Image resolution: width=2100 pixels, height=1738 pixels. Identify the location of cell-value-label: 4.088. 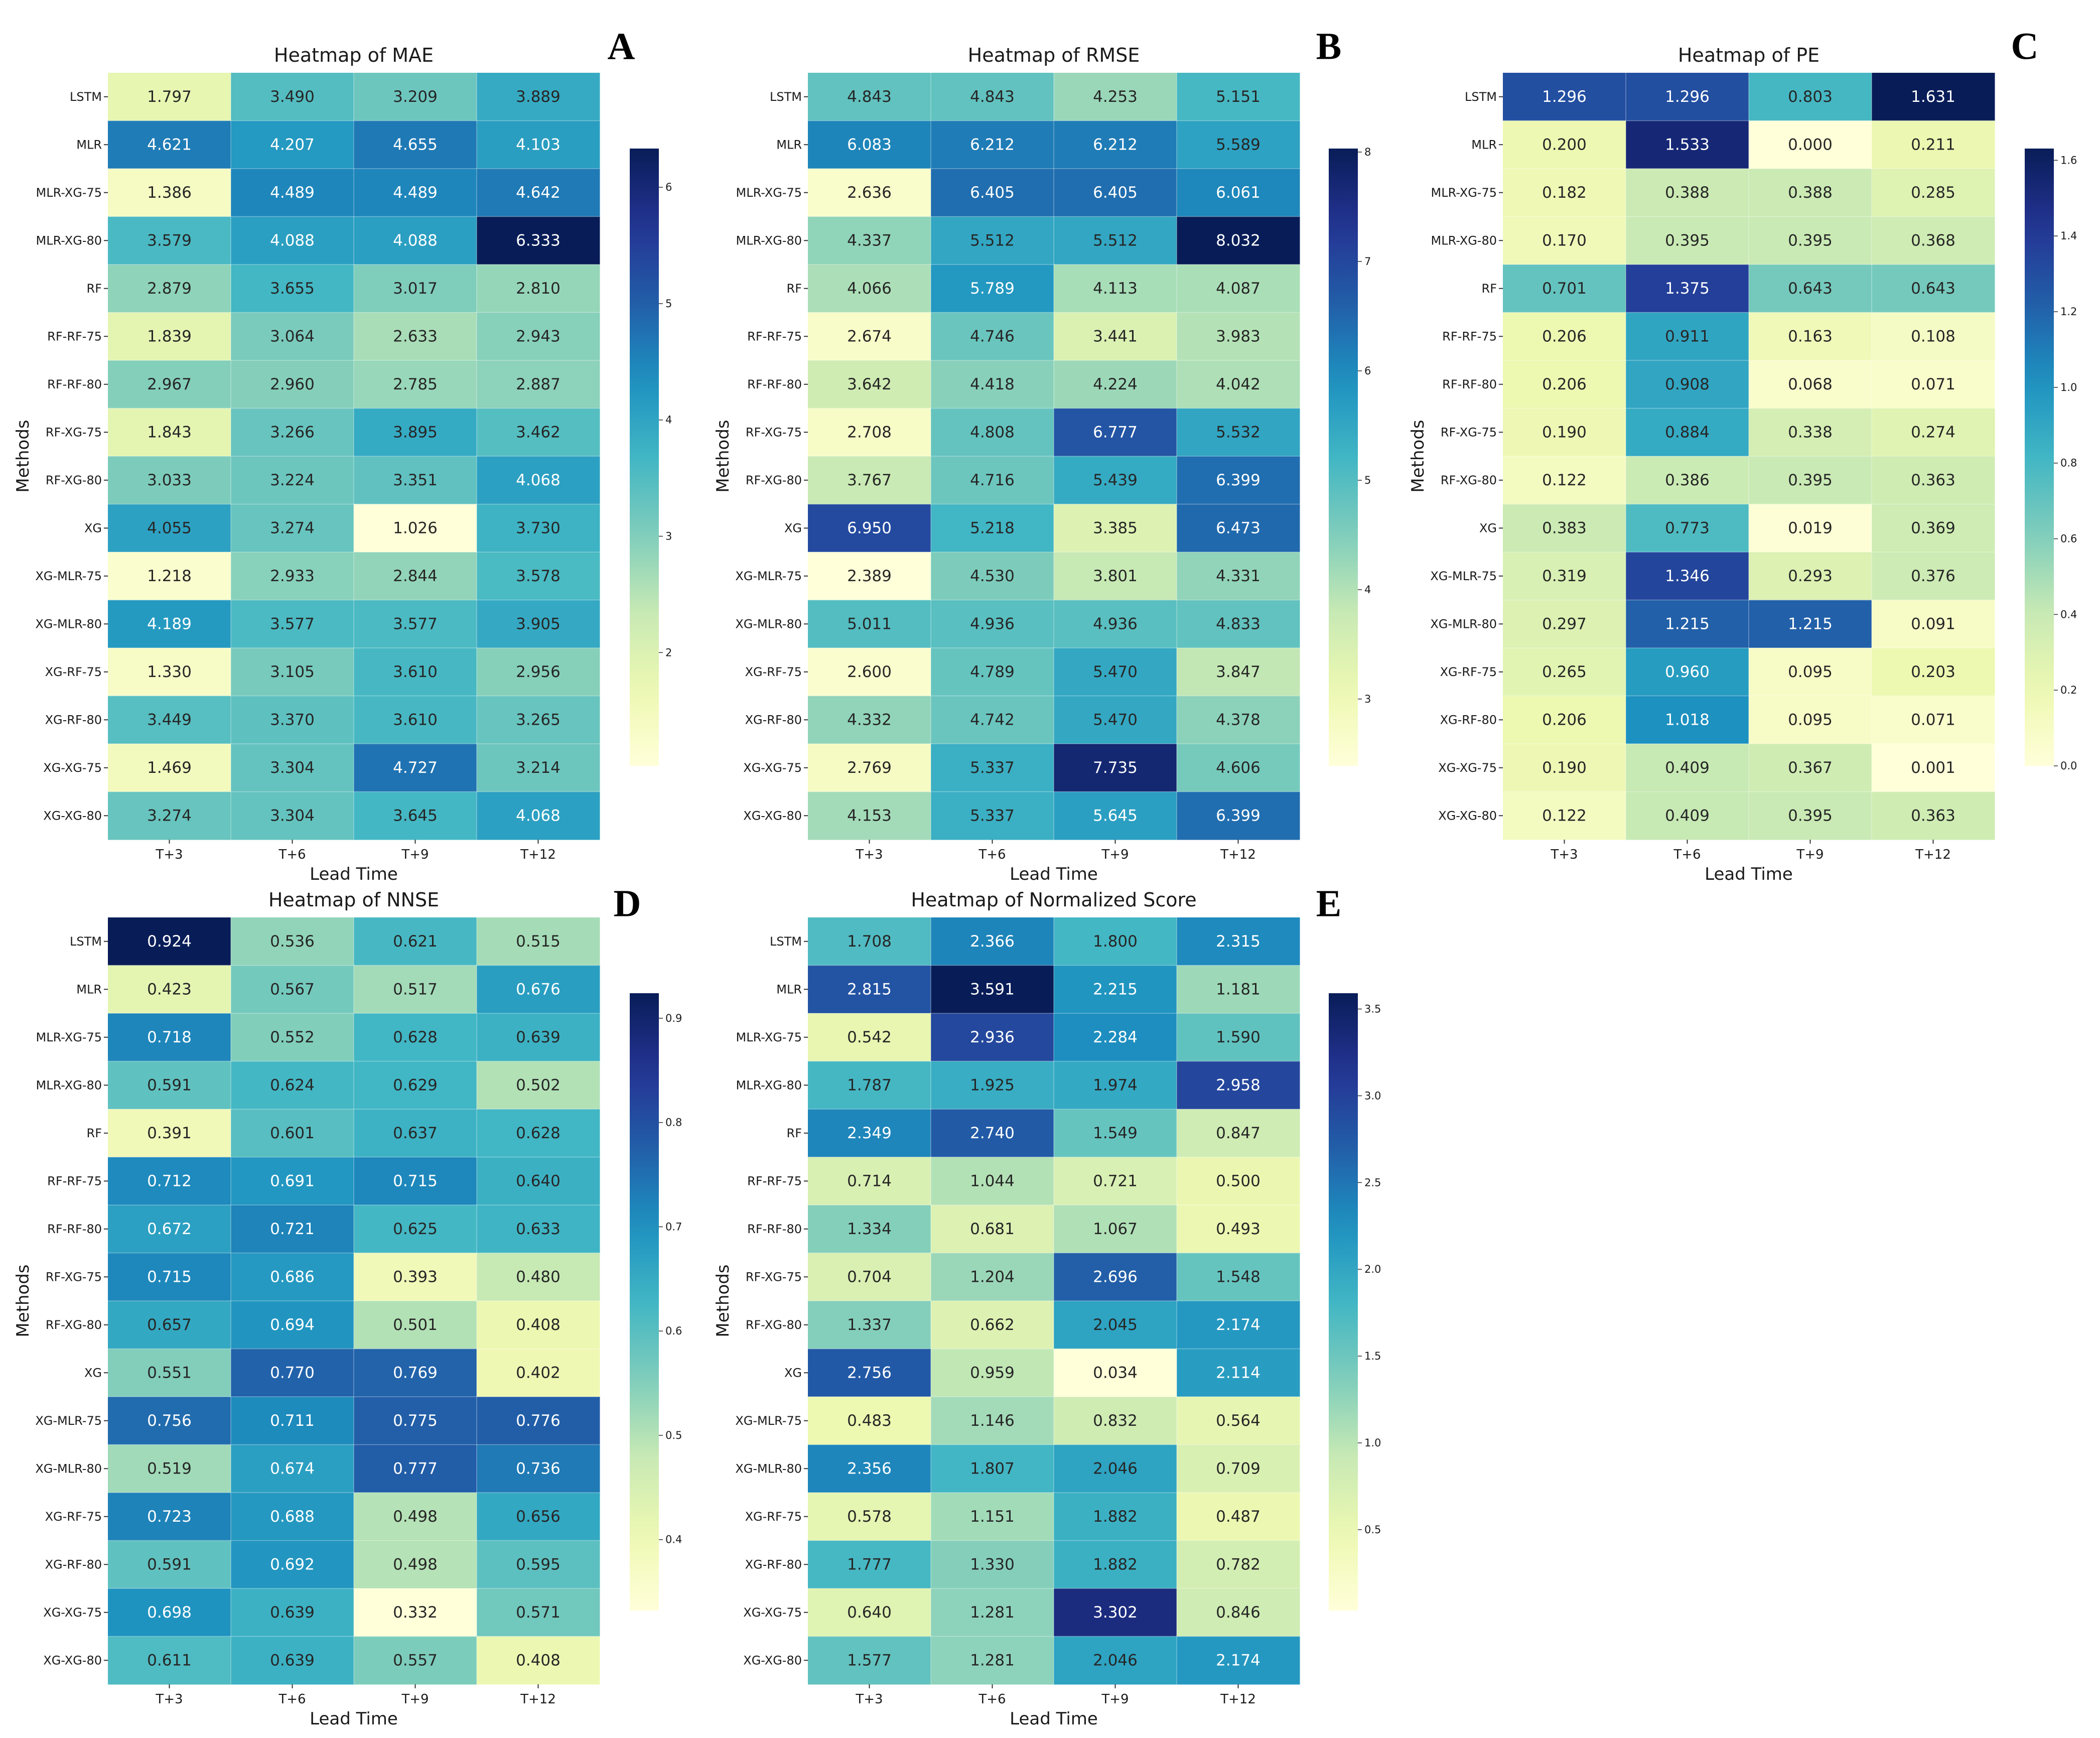
(292, 240).